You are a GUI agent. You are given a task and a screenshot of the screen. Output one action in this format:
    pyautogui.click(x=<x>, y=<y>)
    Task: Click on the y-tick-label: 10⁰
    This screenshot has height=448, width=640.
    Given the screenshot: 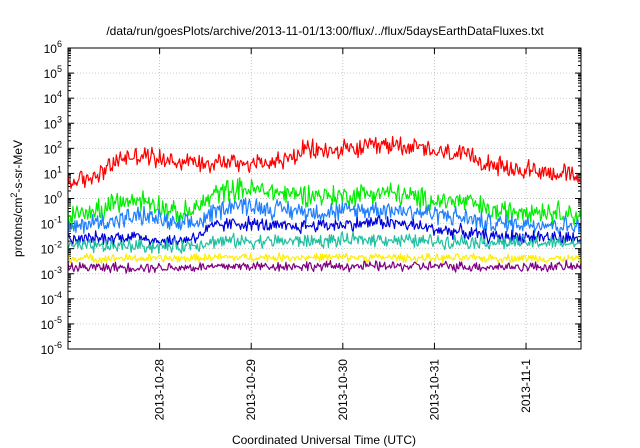 What is the action you would take?
    pyautogui.click(x=53, y=198)
    